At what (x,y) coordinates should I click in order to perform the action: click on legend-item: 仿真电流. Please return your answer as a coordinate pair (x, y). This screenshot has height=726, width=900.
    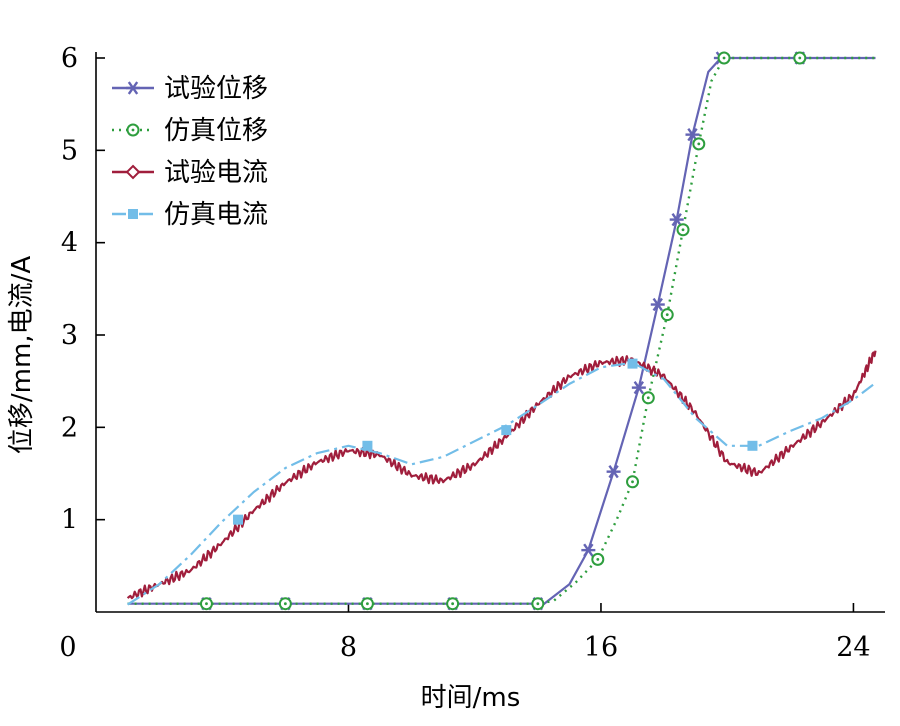
    Looking at the image, I should click on (190, 215).